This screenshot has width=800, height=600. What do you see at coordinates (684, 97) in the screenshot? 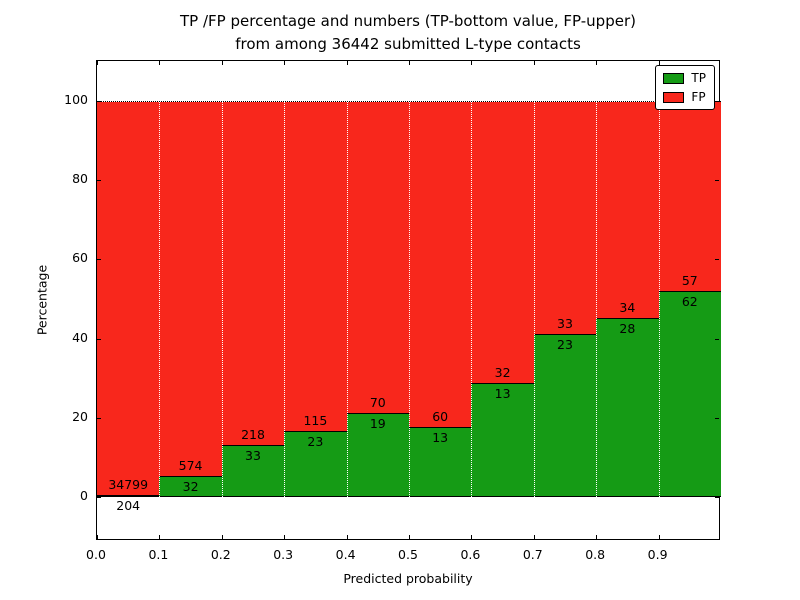
I see `legend-item-fp: FP` at bounding box center [684, 97].